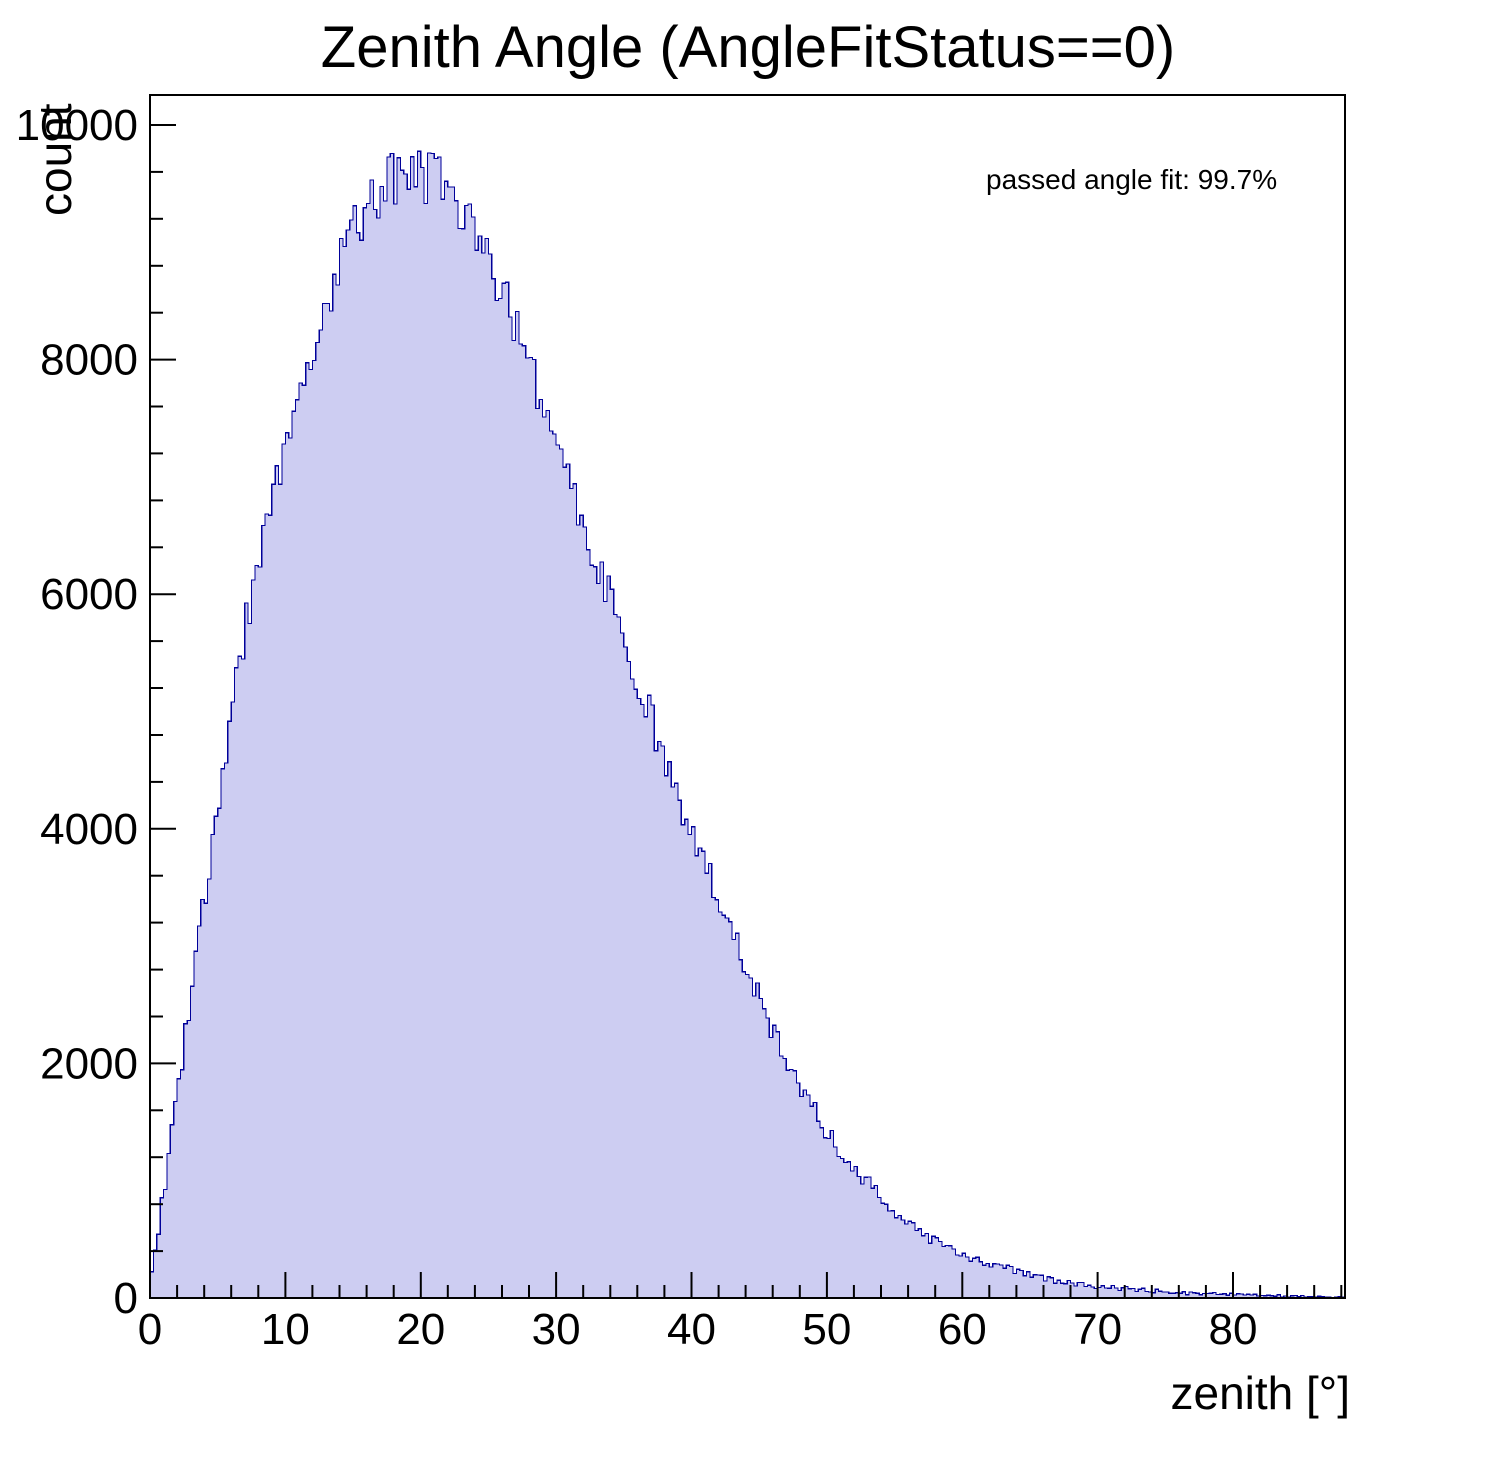 This screenshot has width=1496, height=1472. Describe the element at coordinates (748, 47) in the screenshot. I see `chart-title: Zenith Angle (AngleFitStatus==0)` at that location.